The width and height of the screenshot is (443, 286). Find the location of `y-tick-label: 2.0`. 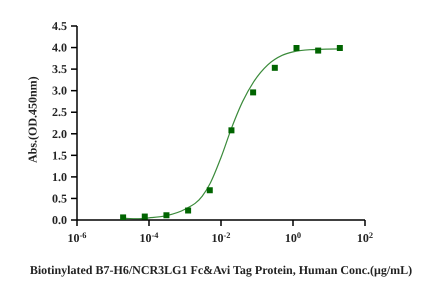

y-tick-label: 2.0 is located at coordinates (59, 133).